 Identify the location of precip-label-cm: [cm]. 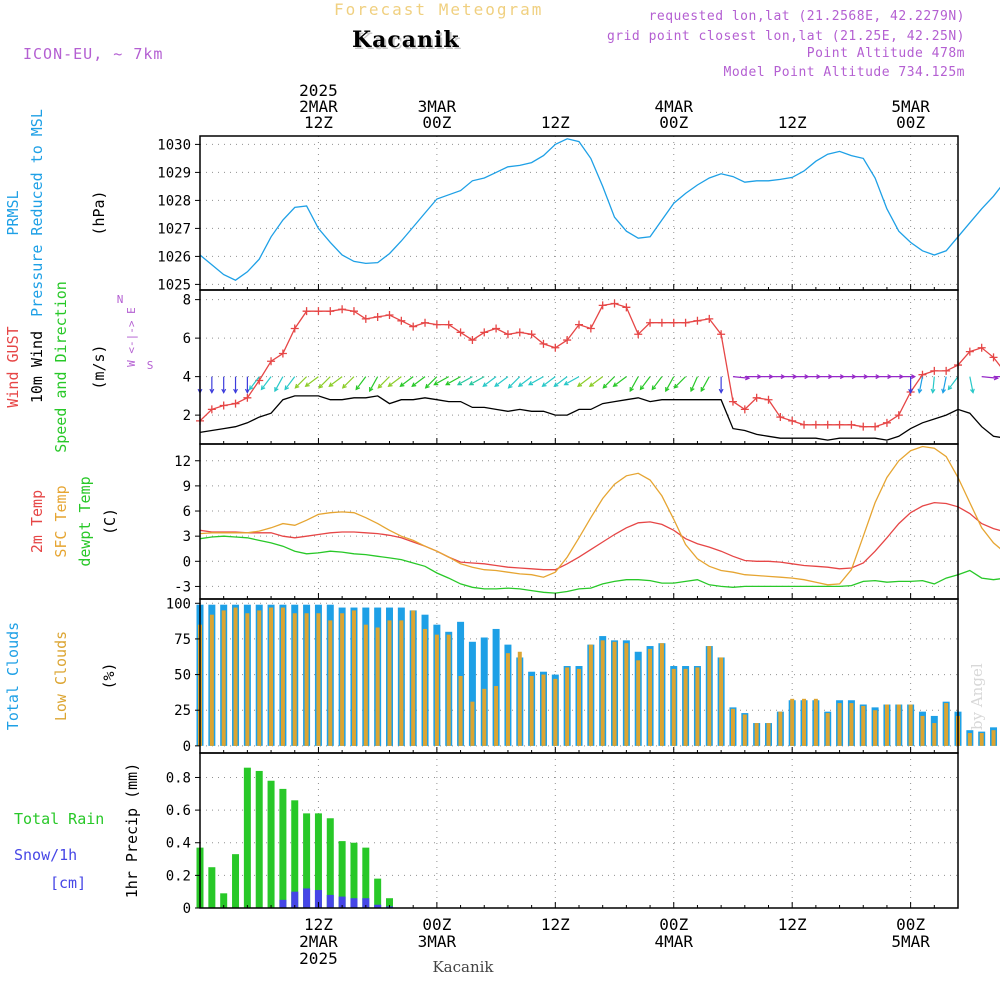
(68, 883).